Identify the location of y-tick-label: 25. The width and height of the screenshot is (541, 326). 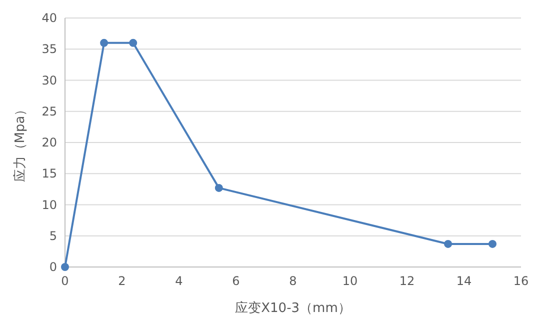
(49, 111).